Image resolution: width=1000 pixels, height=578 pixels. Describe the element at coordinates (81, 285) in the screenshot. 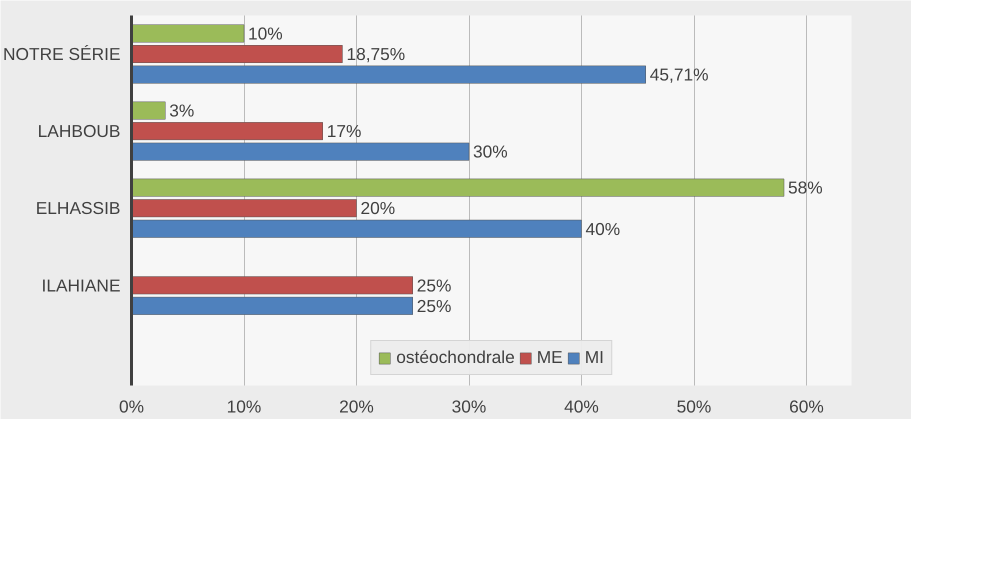

I see `y-tick-label: ILAHIANE` at that location.